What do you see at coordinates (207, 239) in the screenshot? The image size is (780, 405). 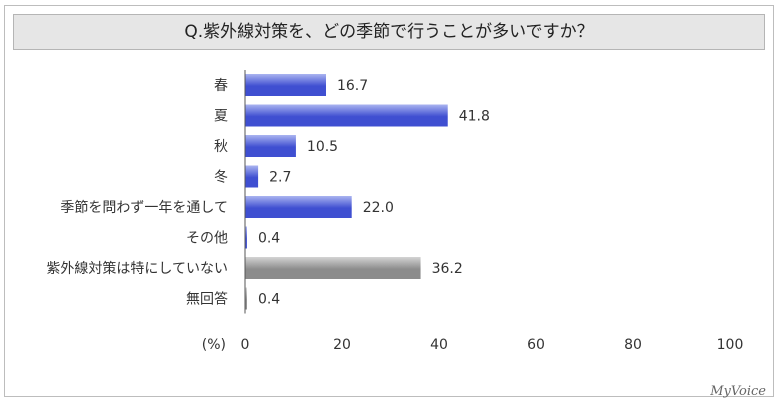 I see `category-label: その他` at bounding box center [207, 239].